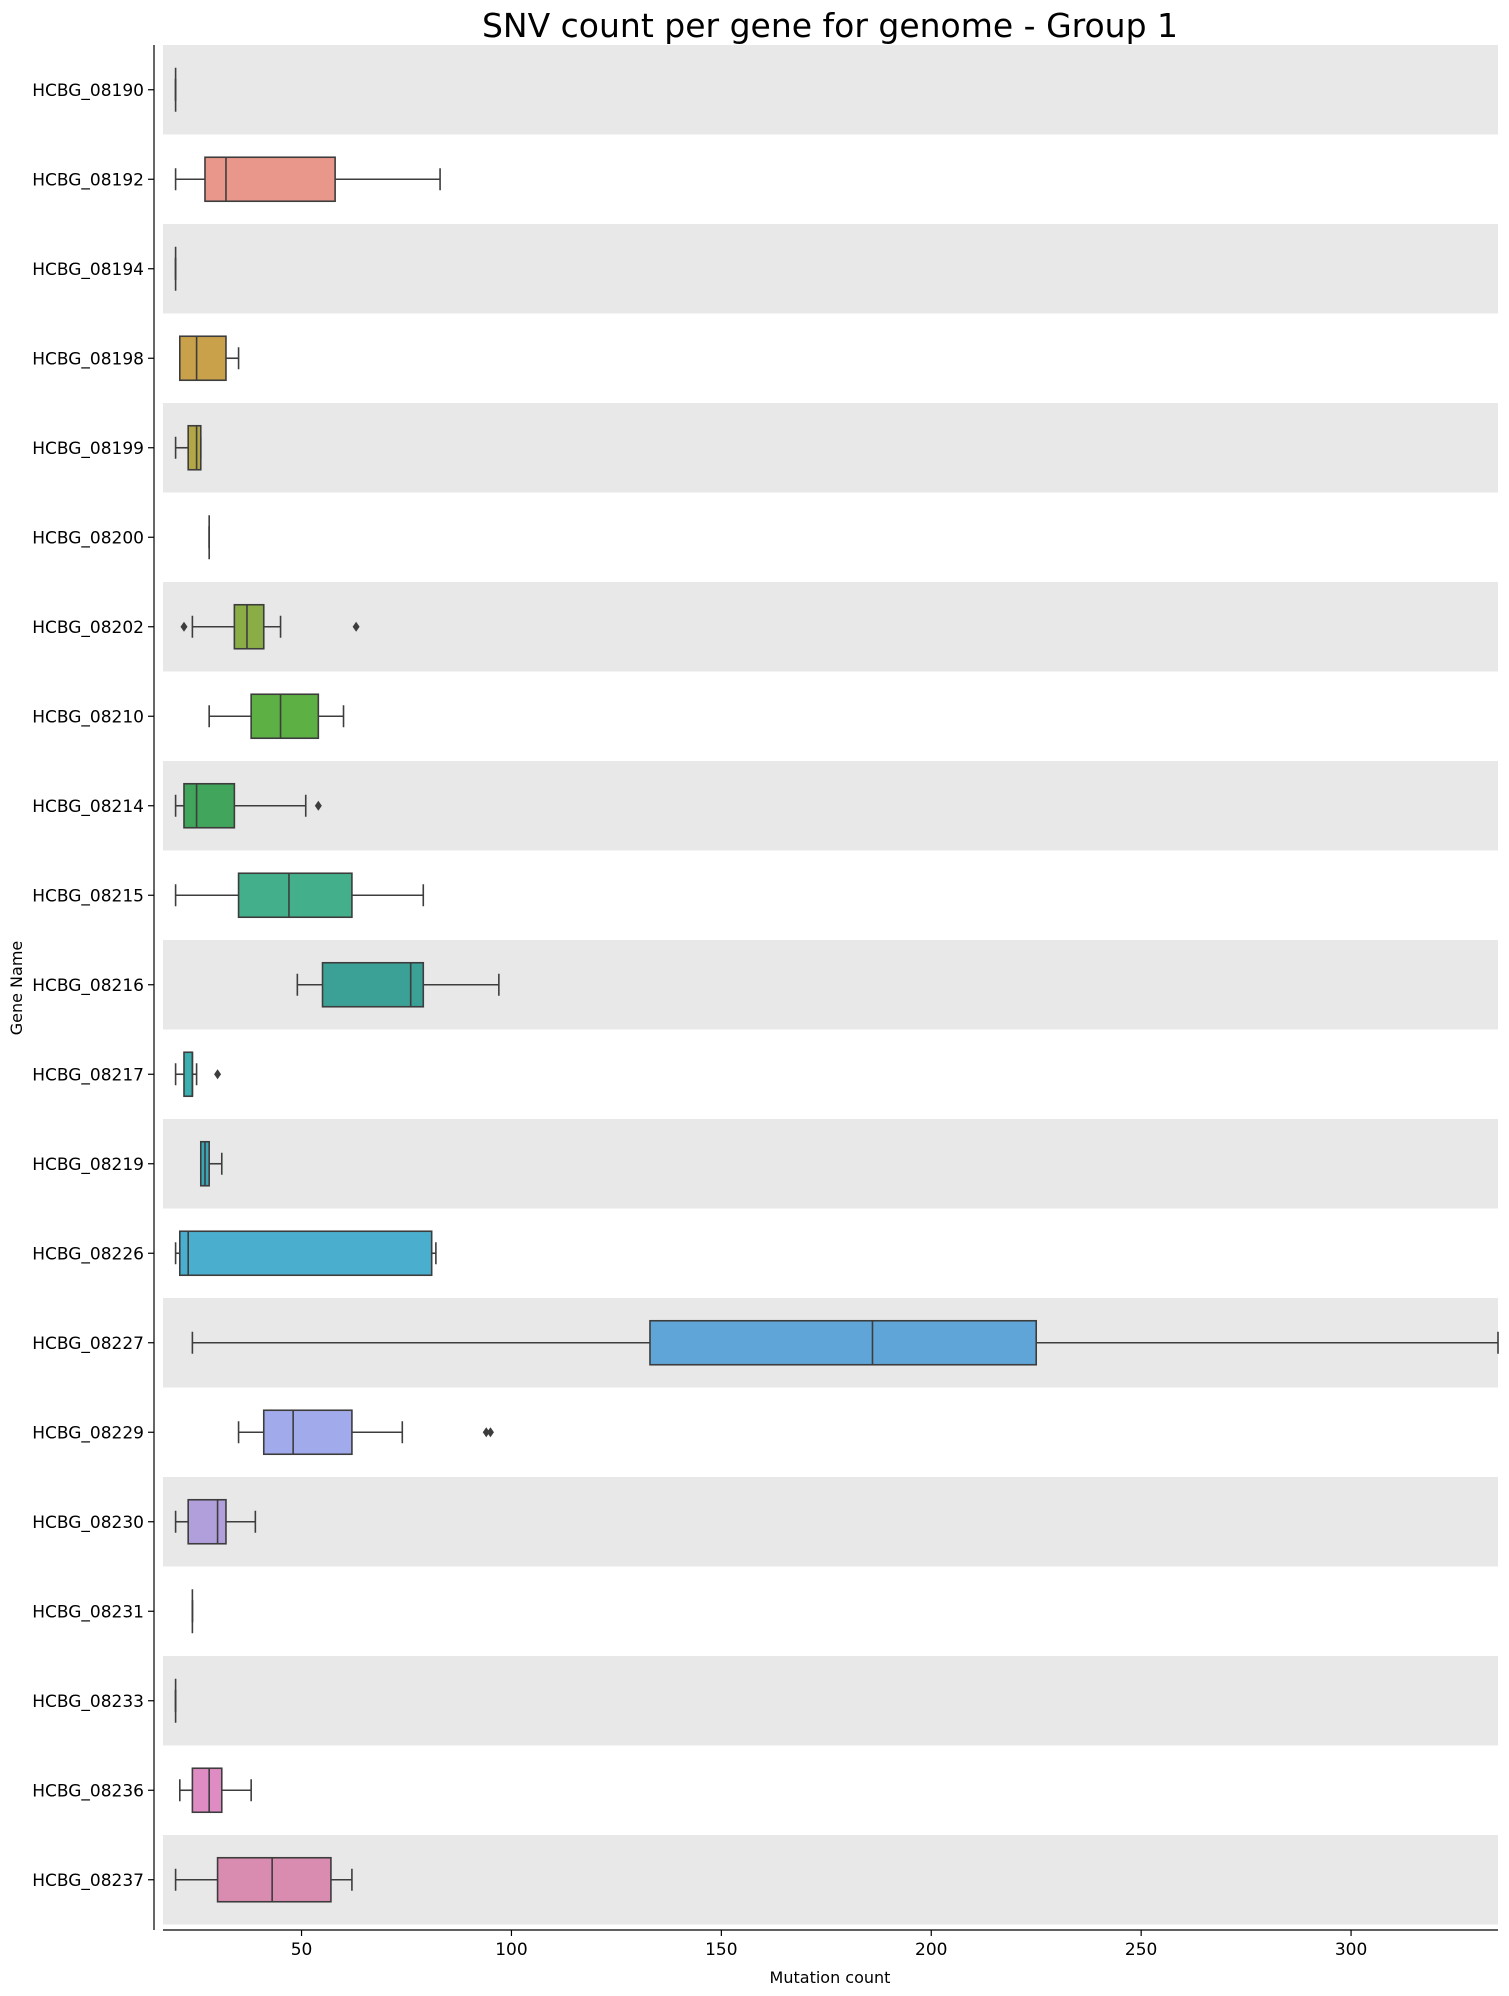  I want to click on y-tick-label: HCBG_08231, so click(88, 1612).